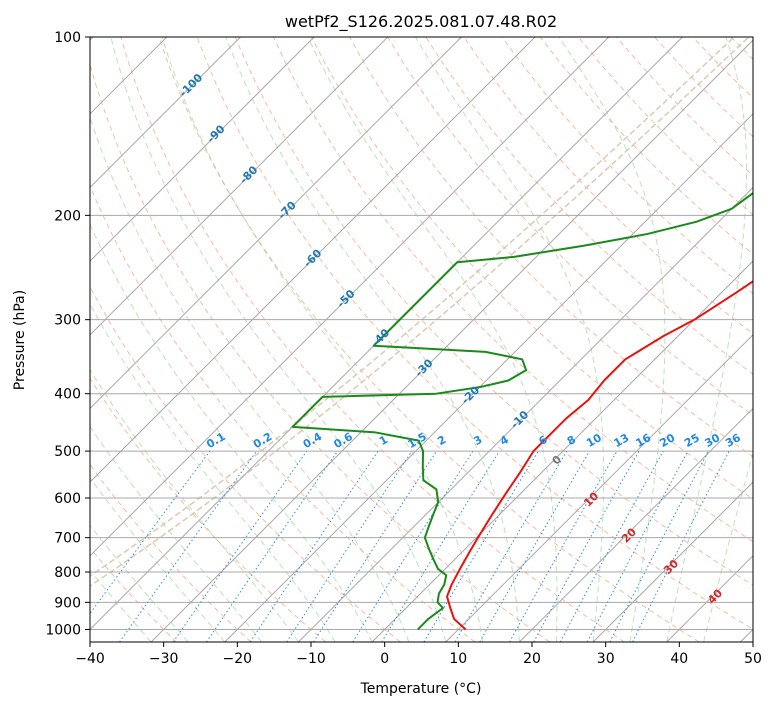  What do you see at coordinates (67, 395) in the screenshot?
I see `y-tick-label: 400` at bounding box center [67, 395].